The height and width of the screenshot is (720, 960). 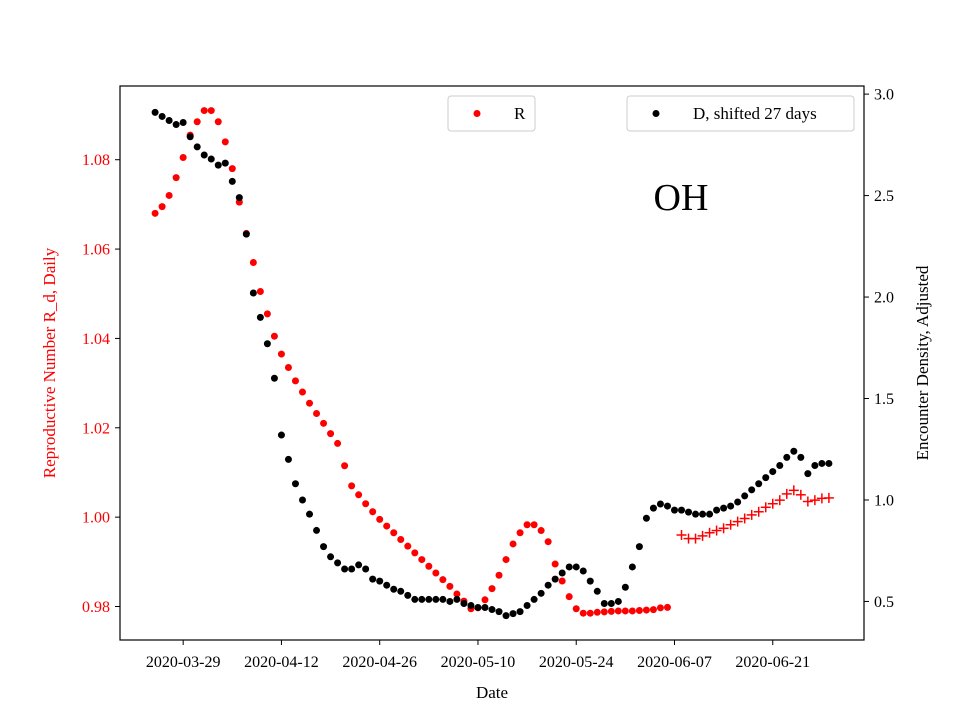 I want to click on state-label: OH, so click(x=681, y=198).